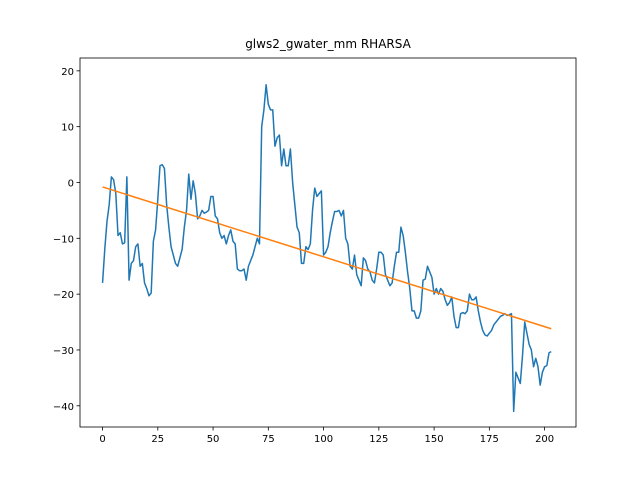 The height and width of the screenshot is (480, 640). Describe the element at coordinates (323, 439) in the screenshot. I see `x-tick-label: 100` at that location.